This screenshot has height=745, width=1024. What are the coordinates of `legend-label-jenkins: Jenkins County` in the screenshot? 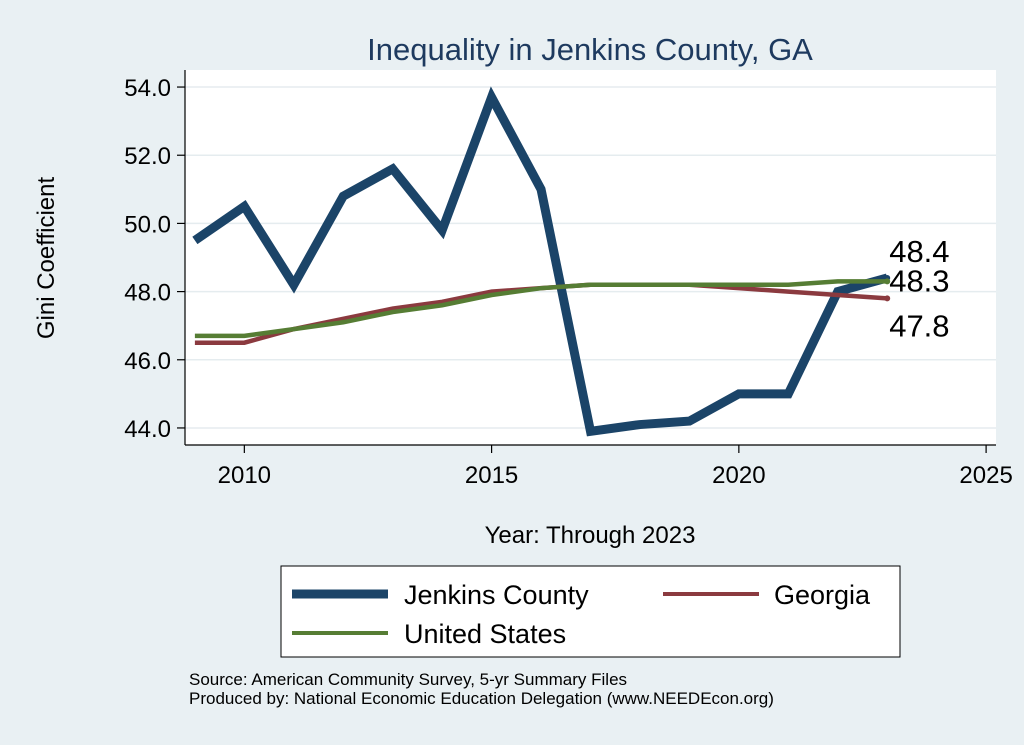 It's located at (496, 595).